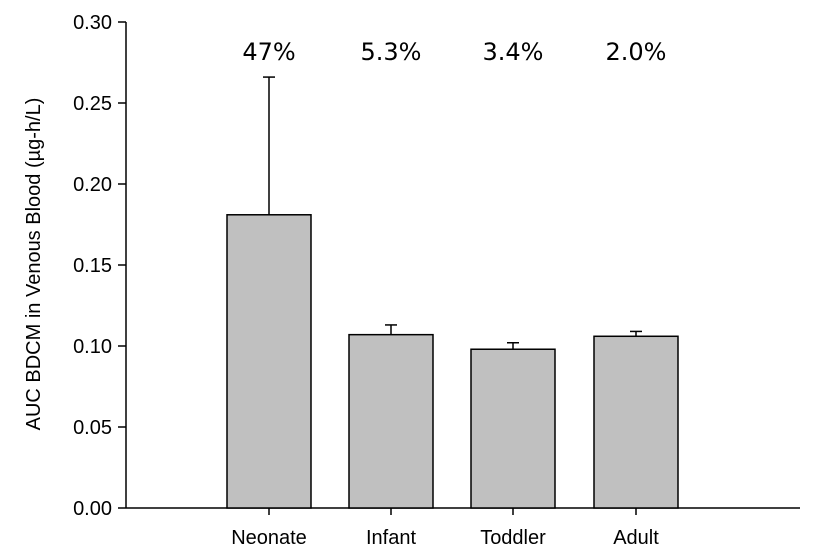  Describe the element at coordinates (92, 185) in the screenshot. I see `y-tick-label: 0.20` at that location.